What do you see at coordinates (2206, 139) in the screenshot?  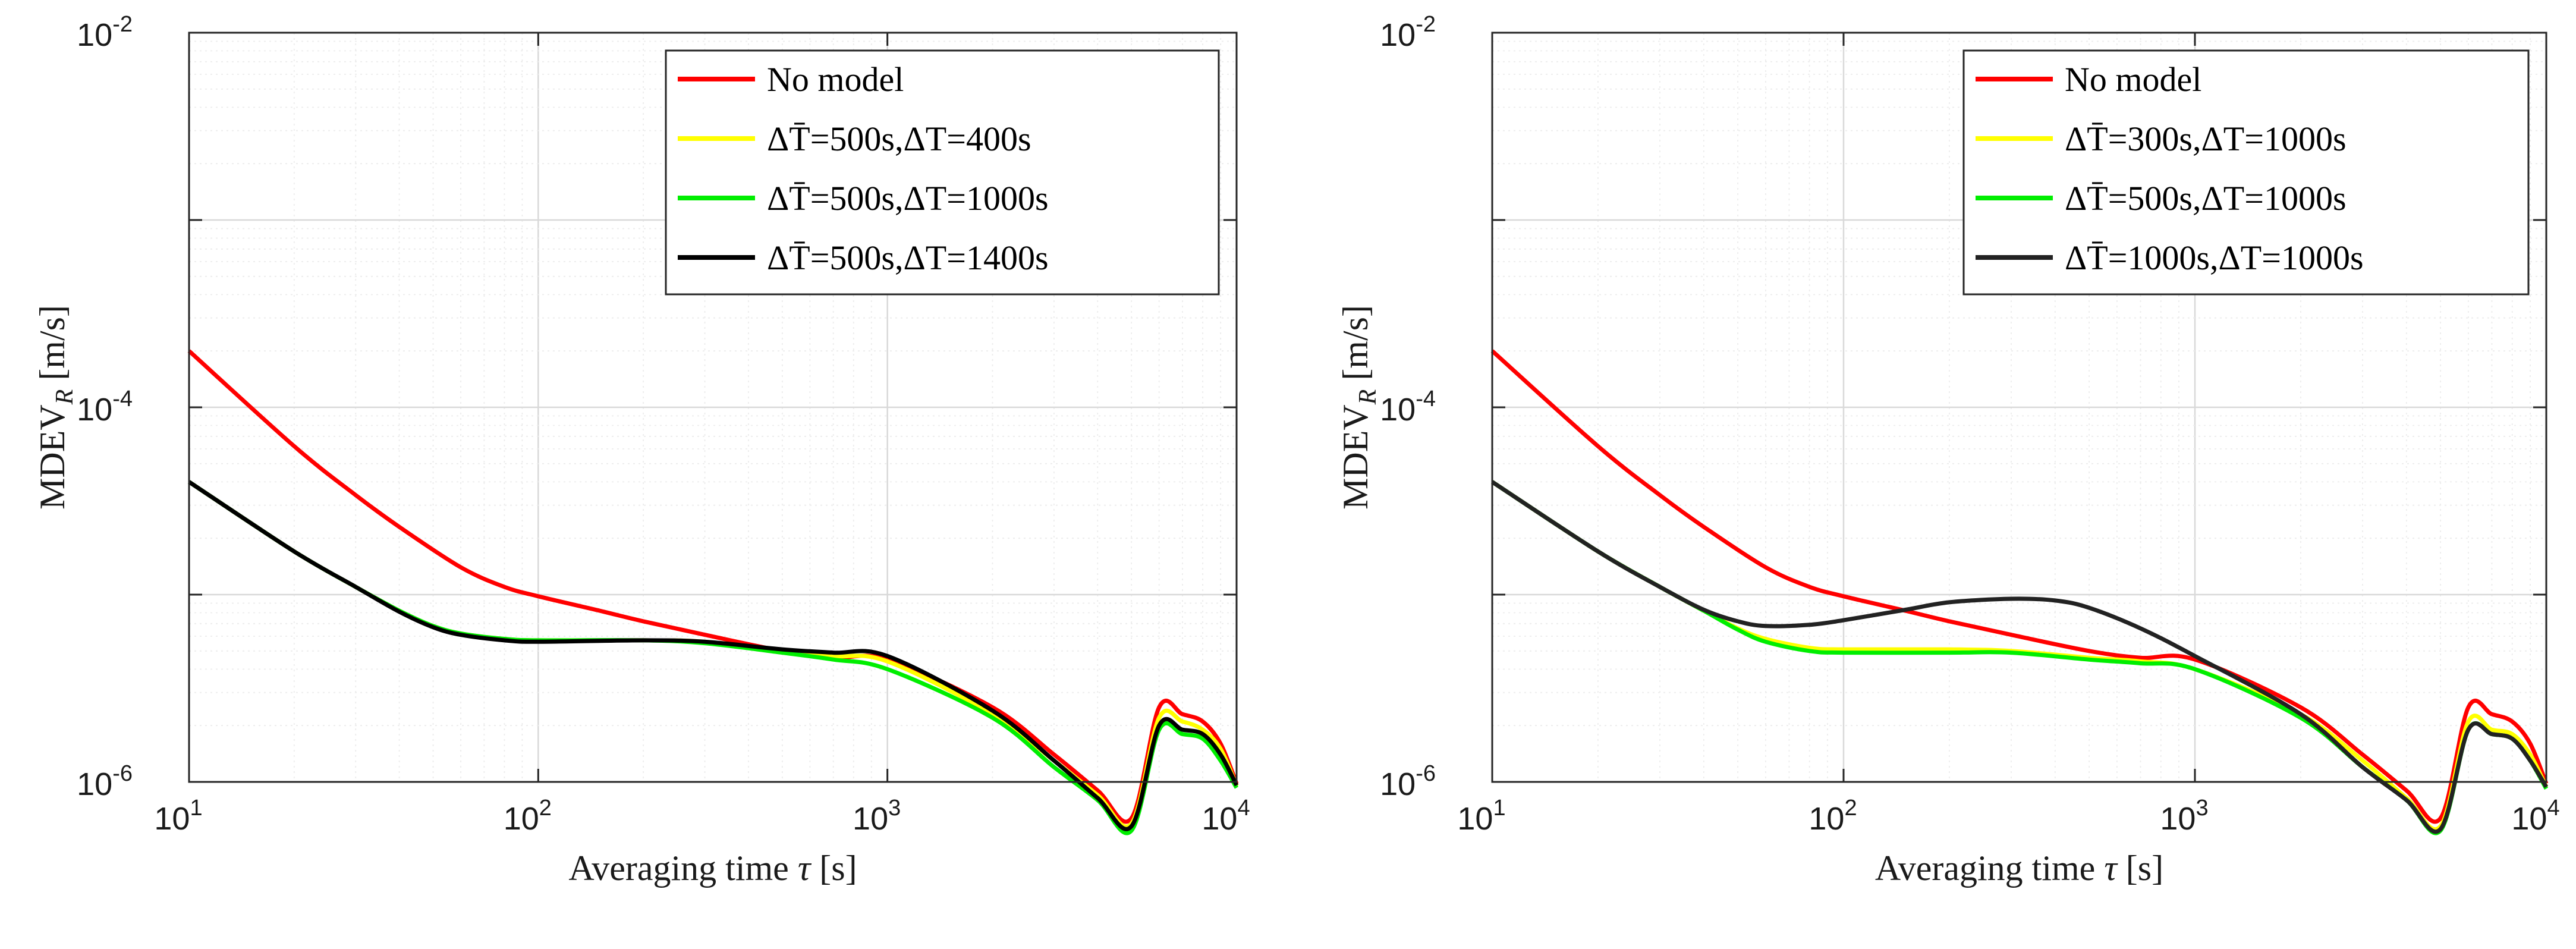 I see `legend-entry-1: ΔT̄=300s,ΔT=1000s` at bounding box center [2206, 139].